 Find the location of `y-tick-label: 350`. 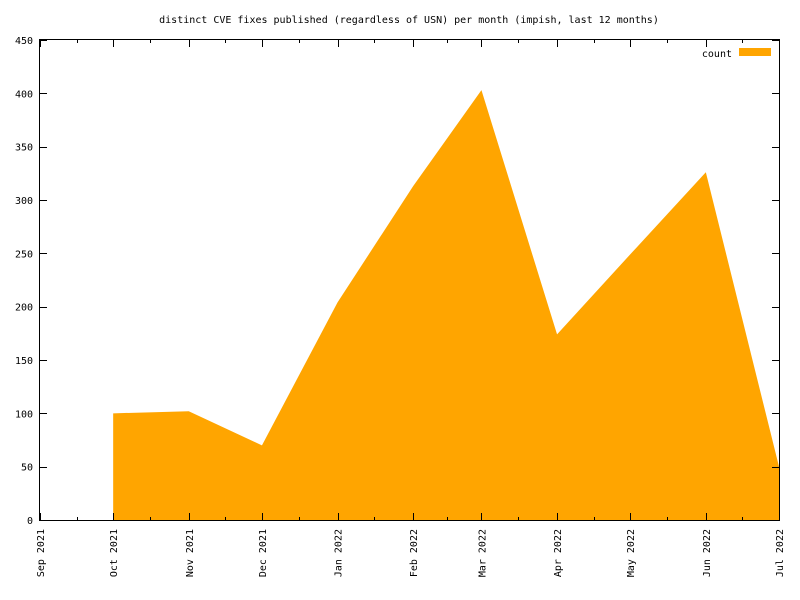

y-tick-label: 350 is located at coordinates (24, 148).